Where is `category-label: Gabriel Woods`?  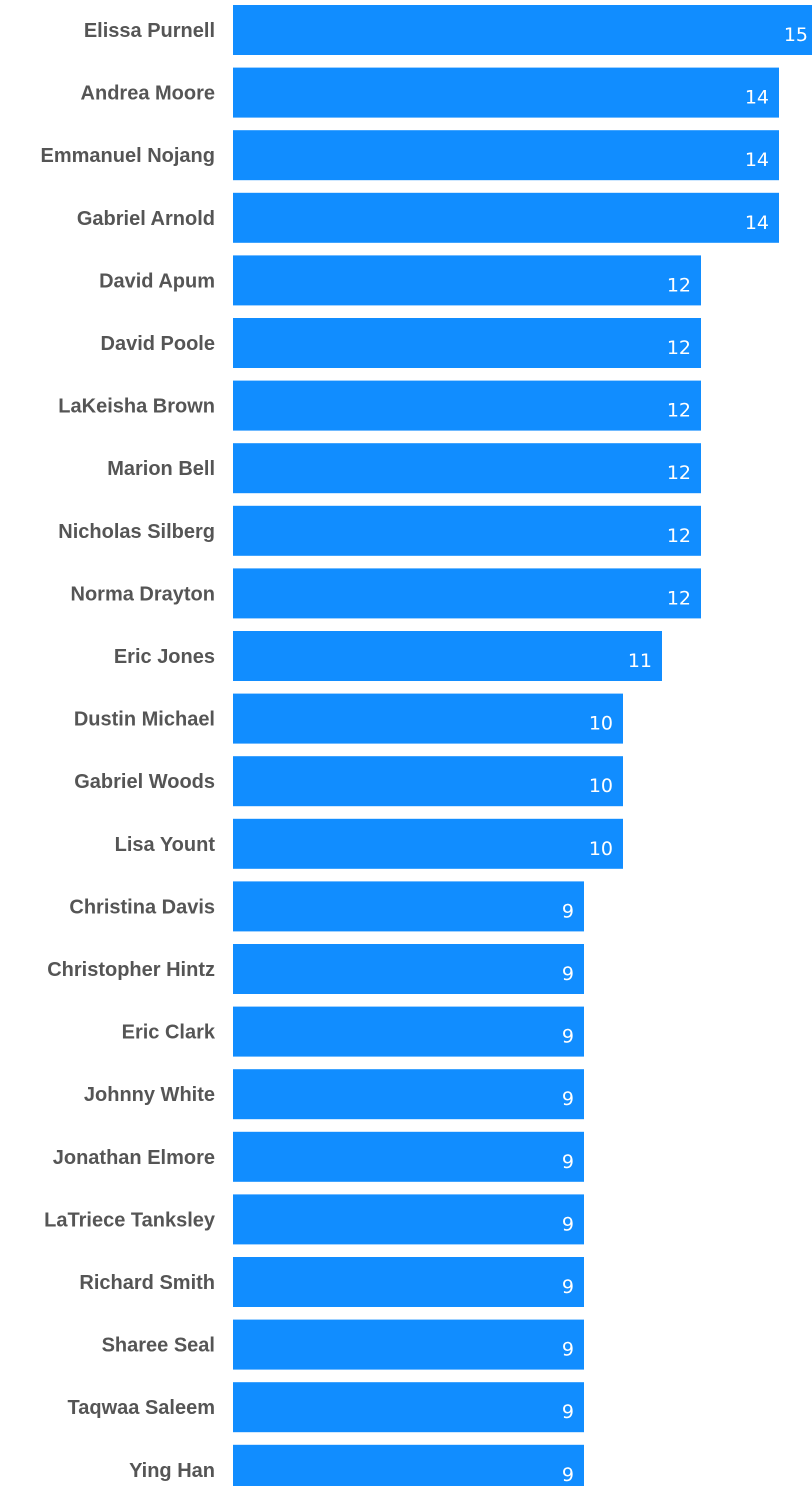
category-label: Gabriel Woods is located at coordinates (144, 782).